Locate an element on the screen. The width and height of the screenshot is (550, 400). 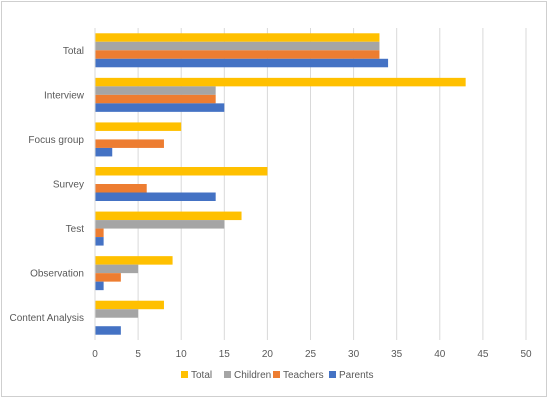
bar-interview-parents is located at coordinates (160, 107).